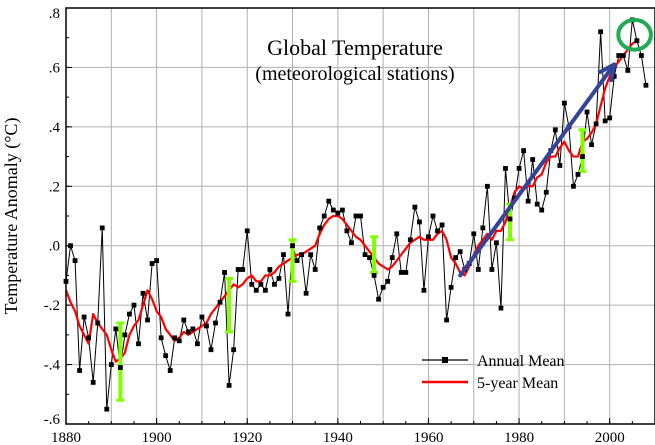 This screenshot has height=445, width=655. Describe the element at coordinates (355, 47) in the screenshot. I see `chart-title: Global Temperature` at that location.